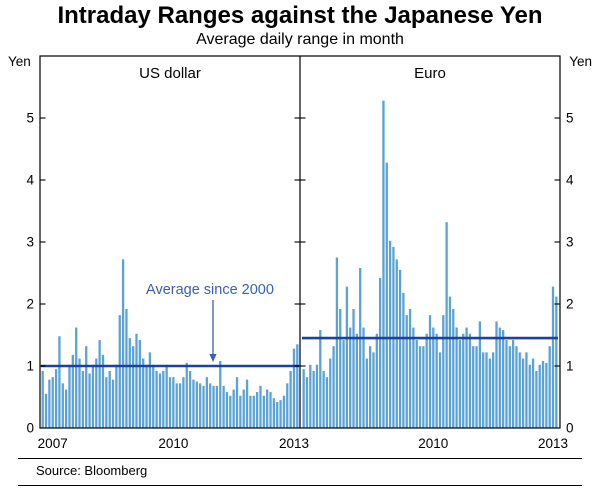 This screenshot has width=600, height=490. I want to click on chart-footer: Source: Bloomberg, so click(300, 472).